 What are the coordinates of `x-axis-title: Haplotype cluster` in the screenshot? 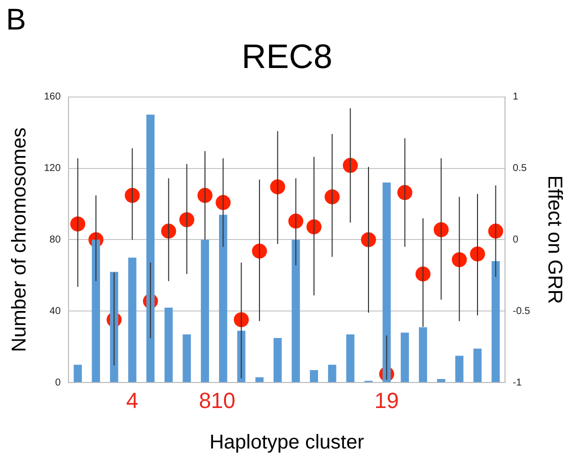 It's located at (286, 443).